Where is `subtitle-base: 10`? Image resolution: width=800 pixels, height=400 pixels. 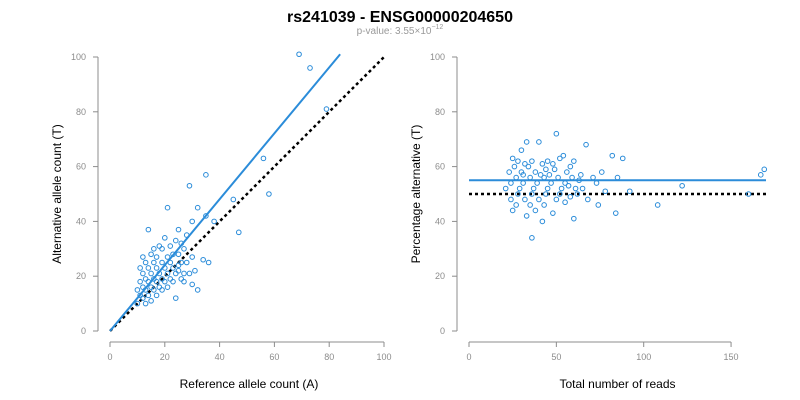 subtitle-base: 10 is located at coordinates (426, 31).